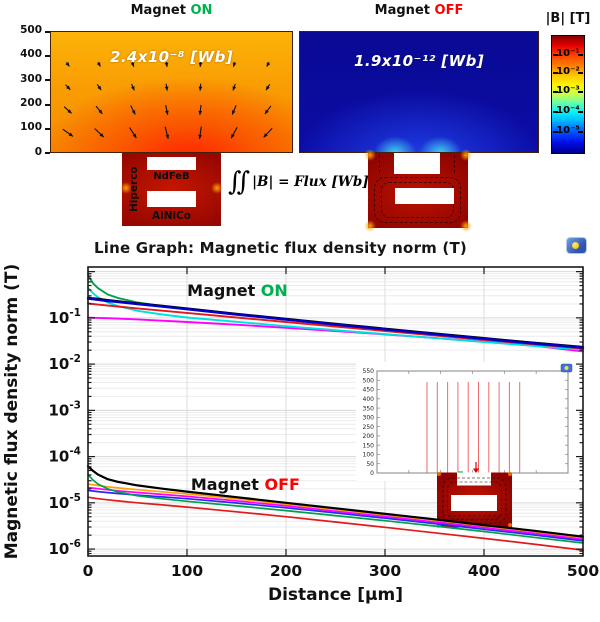 This screenshot has height=622, width=600. I want to click on colorbar-tick: 10⁻², so click(568, 71).